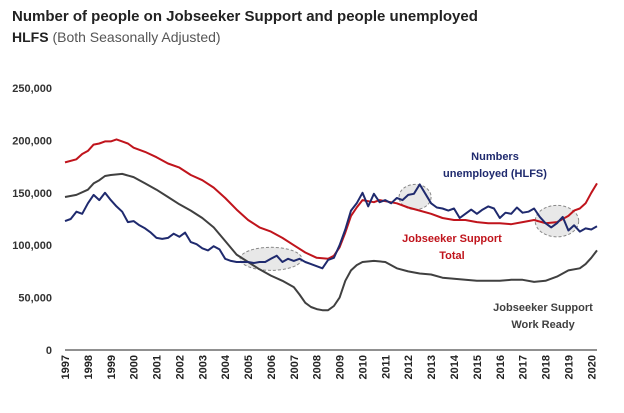  I want to click on y-tick-label: 0, so click(49, 351).